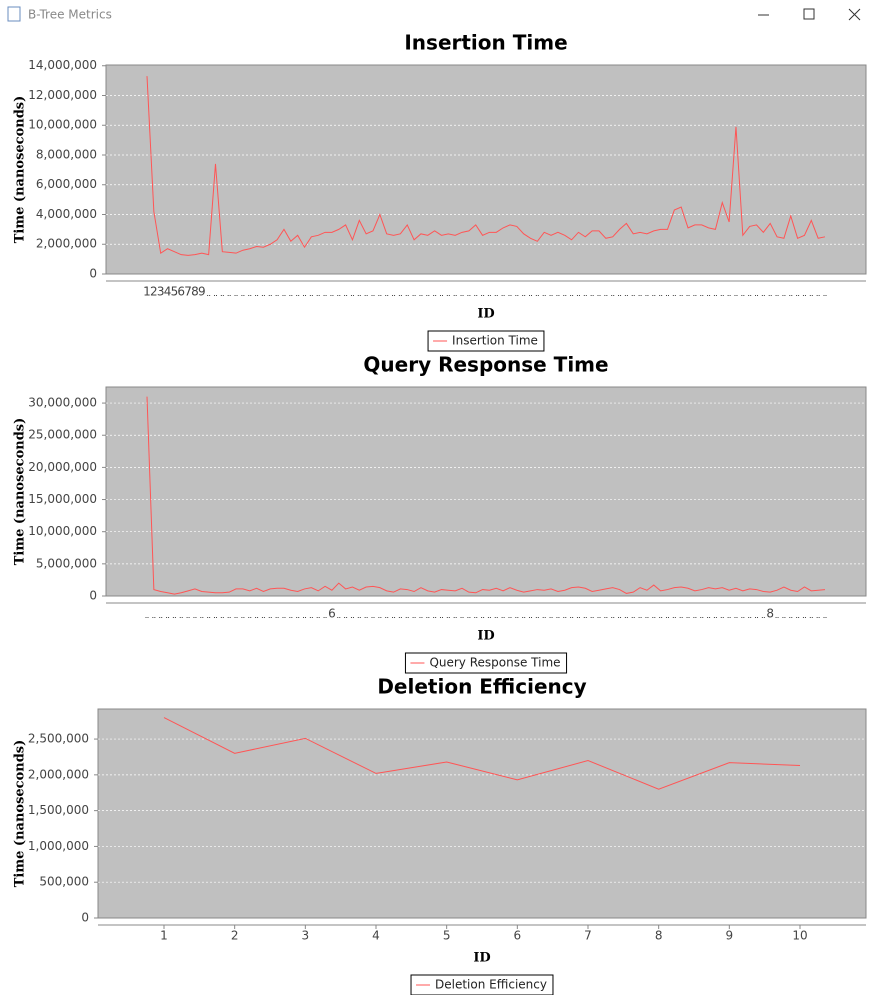  Describe the element at coordinates (494, 663) in the screenshot. I see `legend-label: Query Response Time` at that location.